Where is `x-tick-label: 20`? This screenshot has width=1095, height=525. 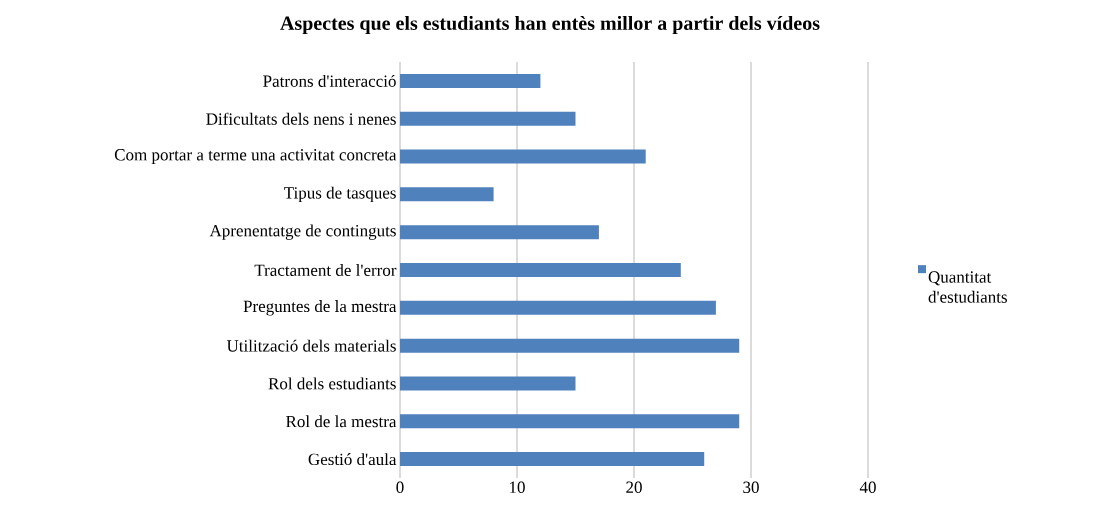
x-tick-label: 20 is located at coordinates (634, 487).